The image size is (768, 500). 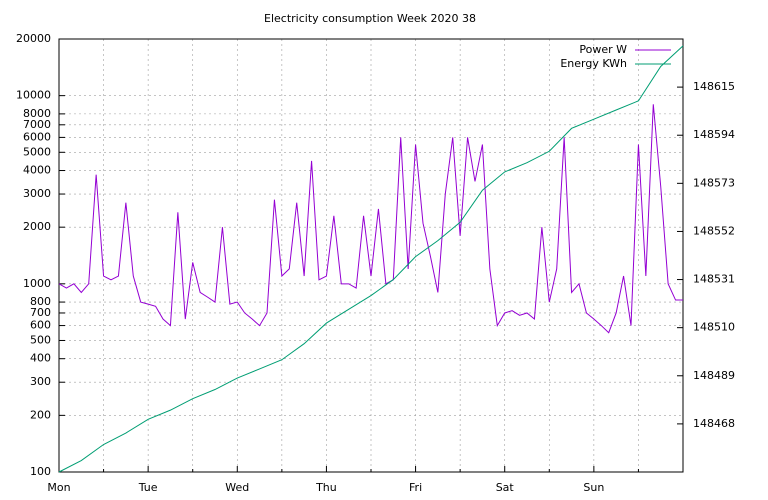 What do you see at coordinates (593, 487) in the screenshot?
I see `x-tick-label: Sun` at bounding box center [593, 487].